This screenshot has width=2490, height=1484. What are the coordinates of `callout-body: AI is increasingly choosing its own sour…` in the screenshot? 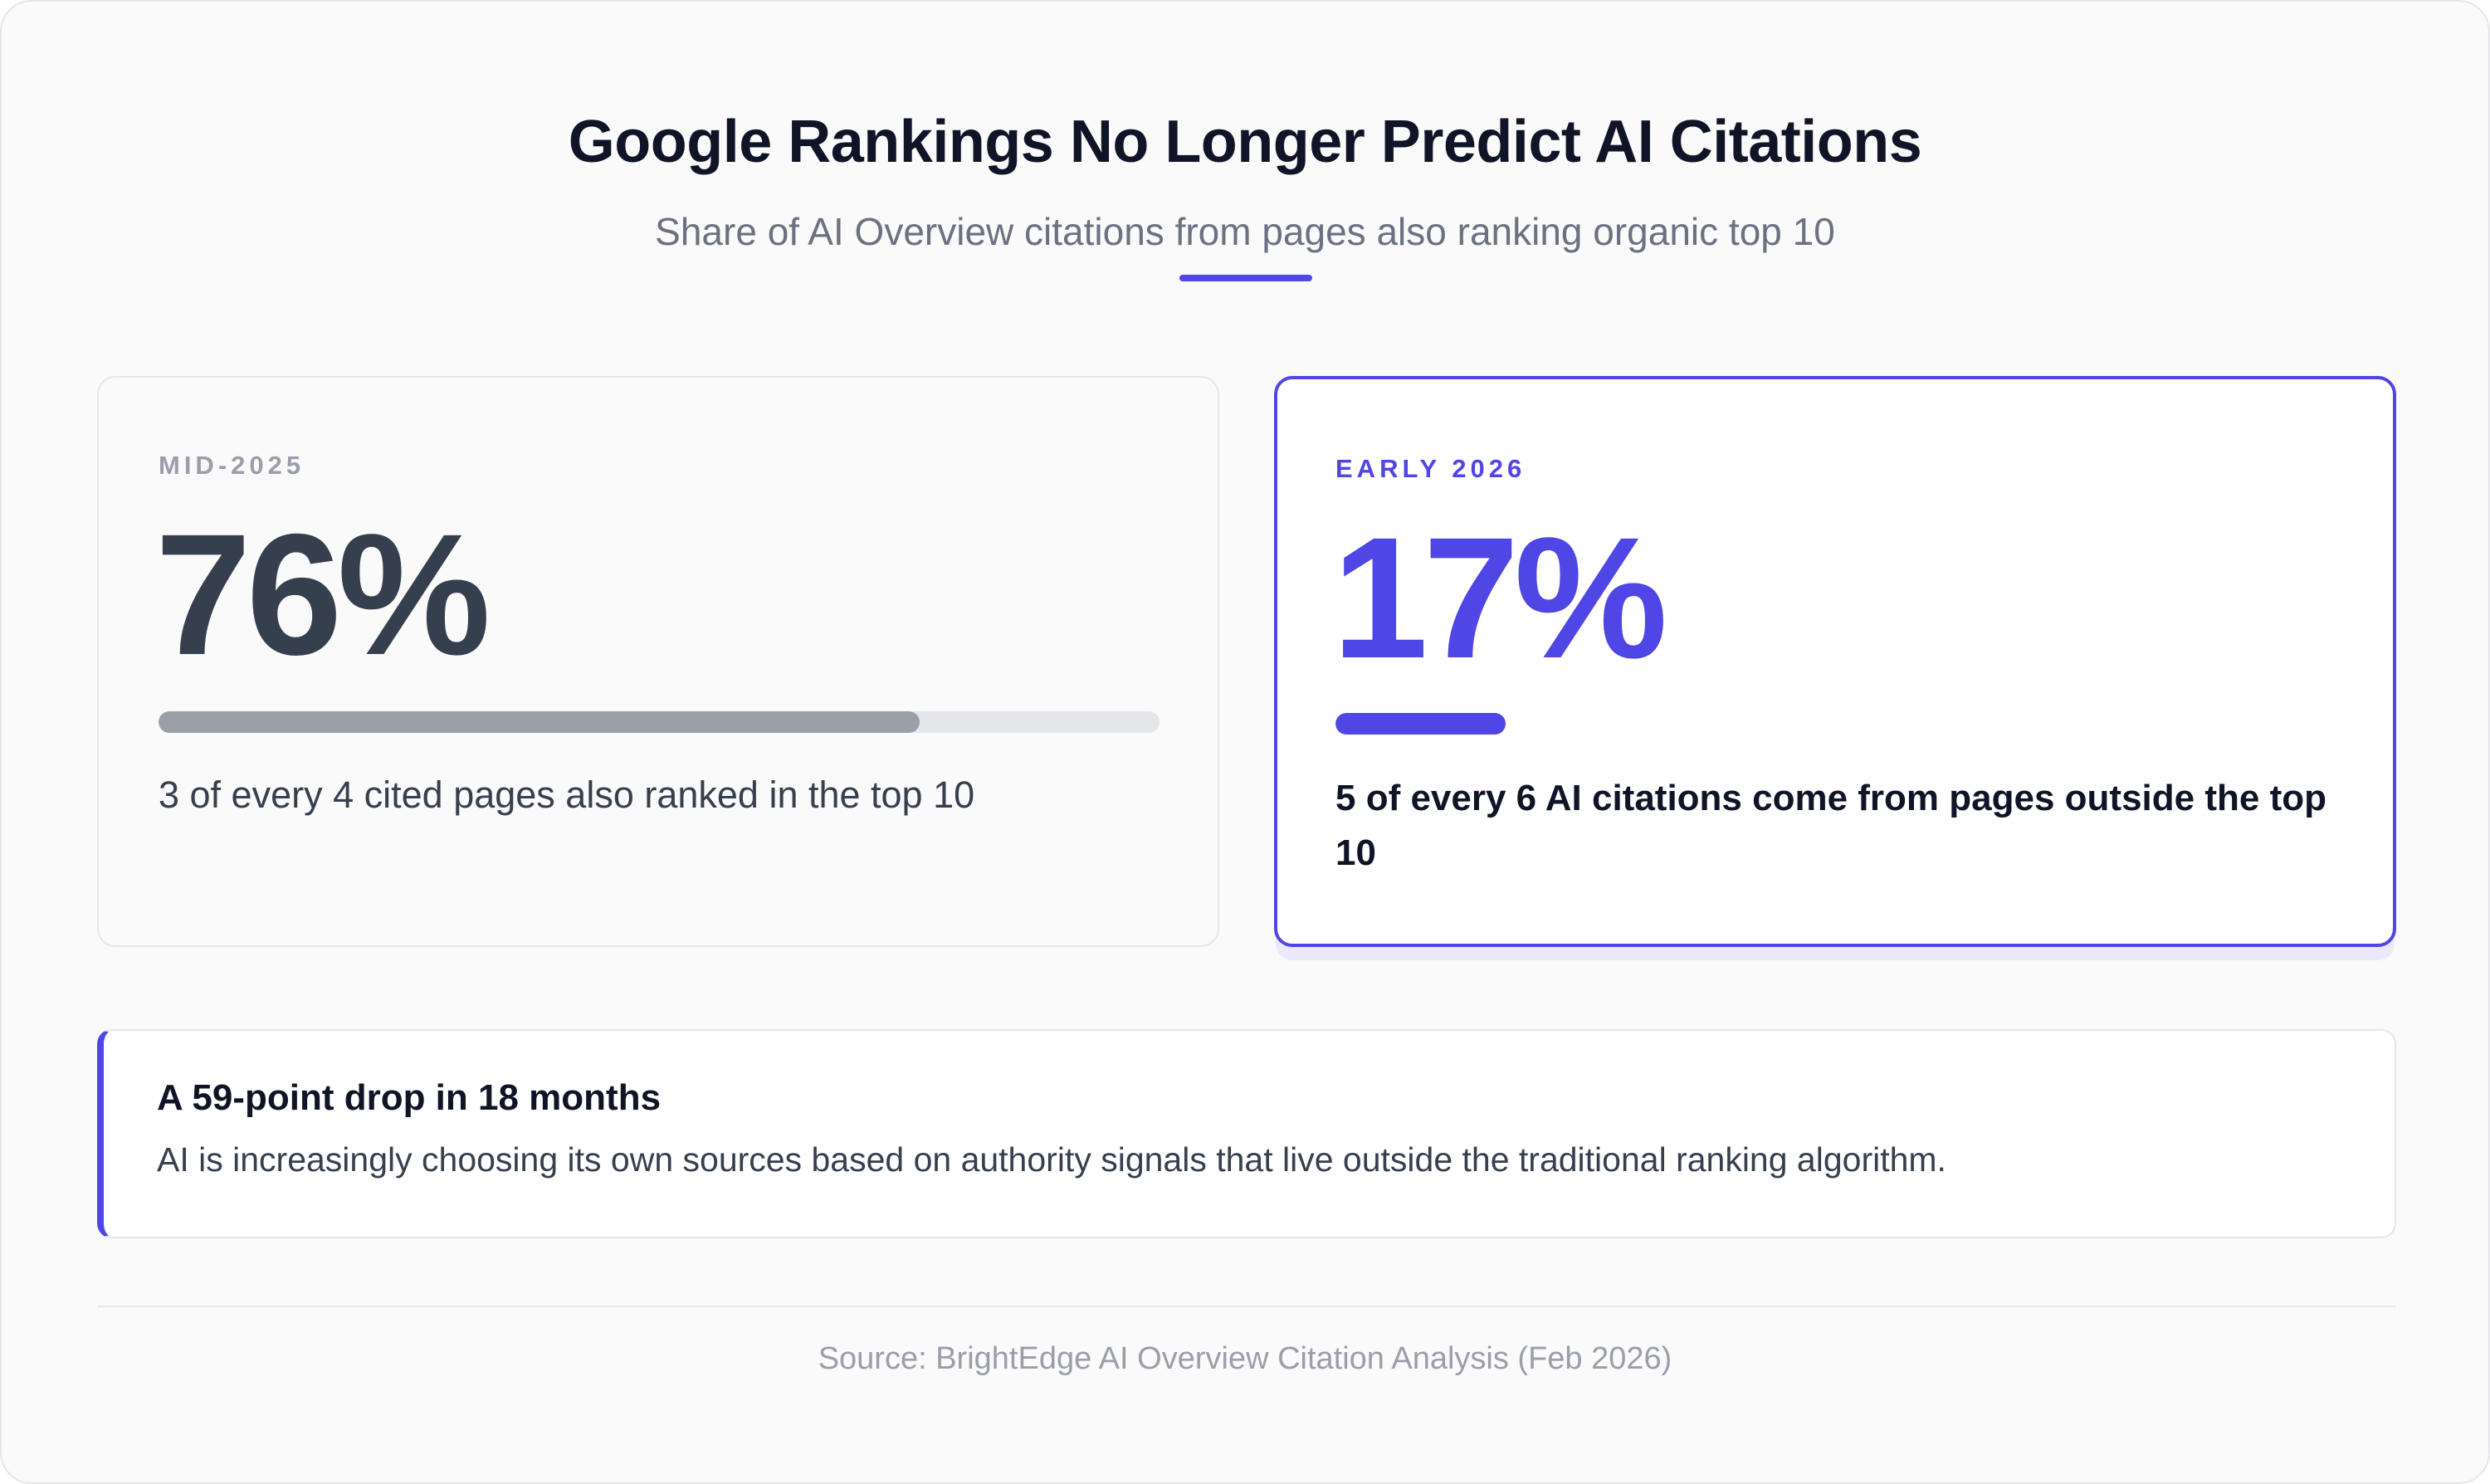 It's located at (1051, 1159).